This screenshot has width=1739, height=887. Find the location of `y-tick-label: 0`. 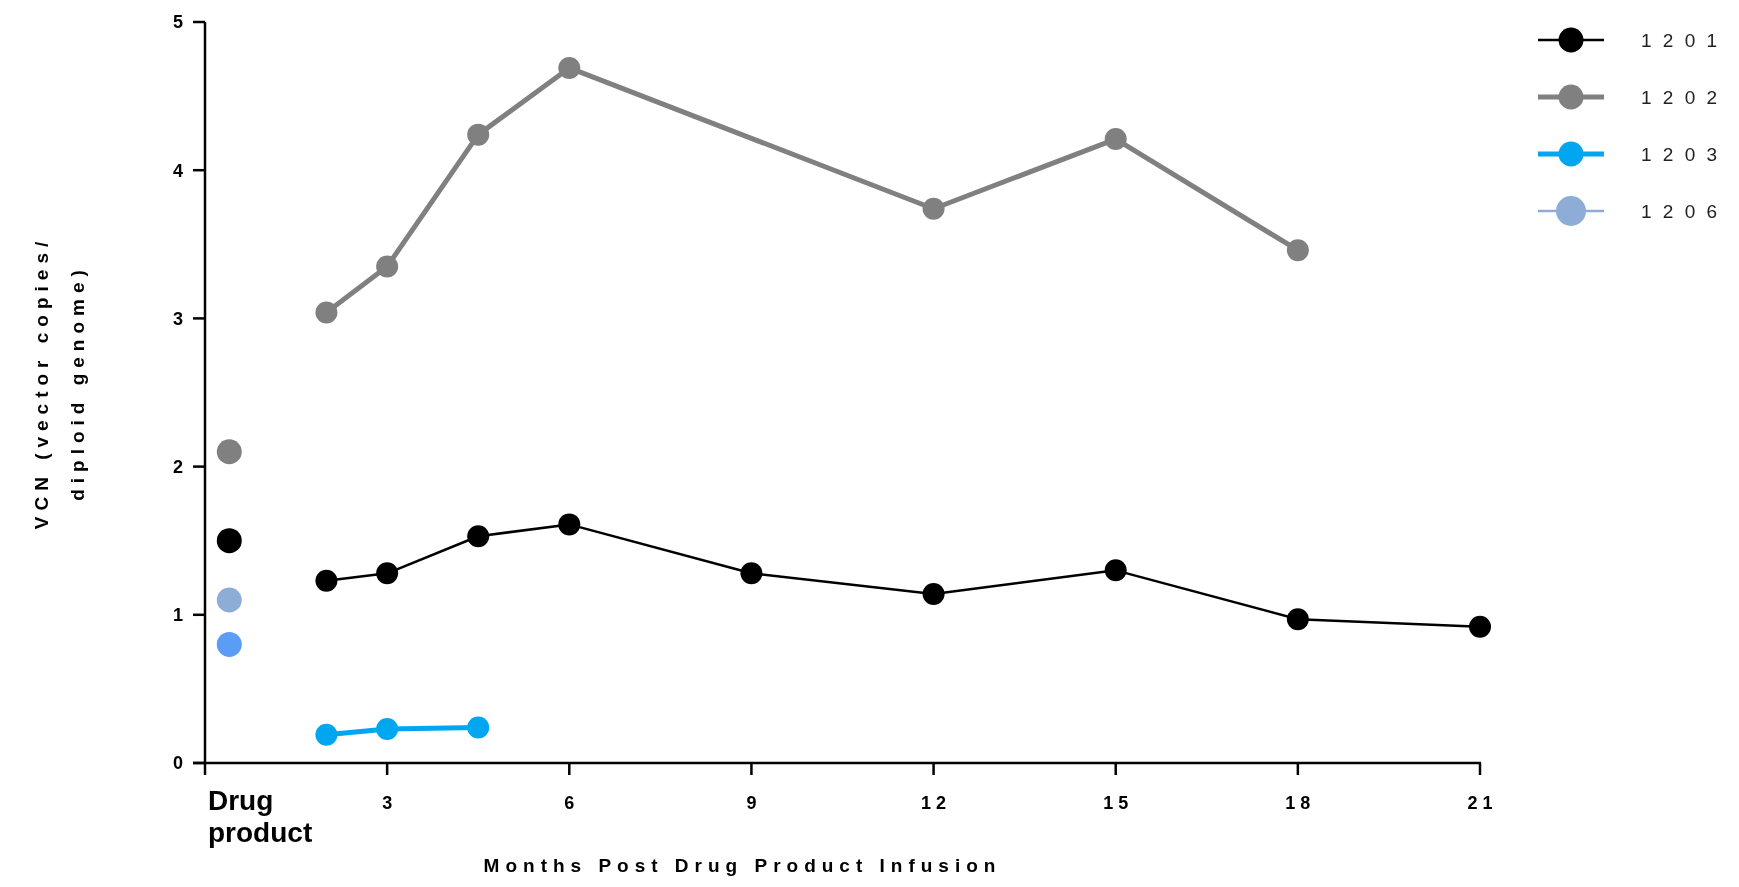

y-tick-label: 0 is located at coordinates (177, 763).